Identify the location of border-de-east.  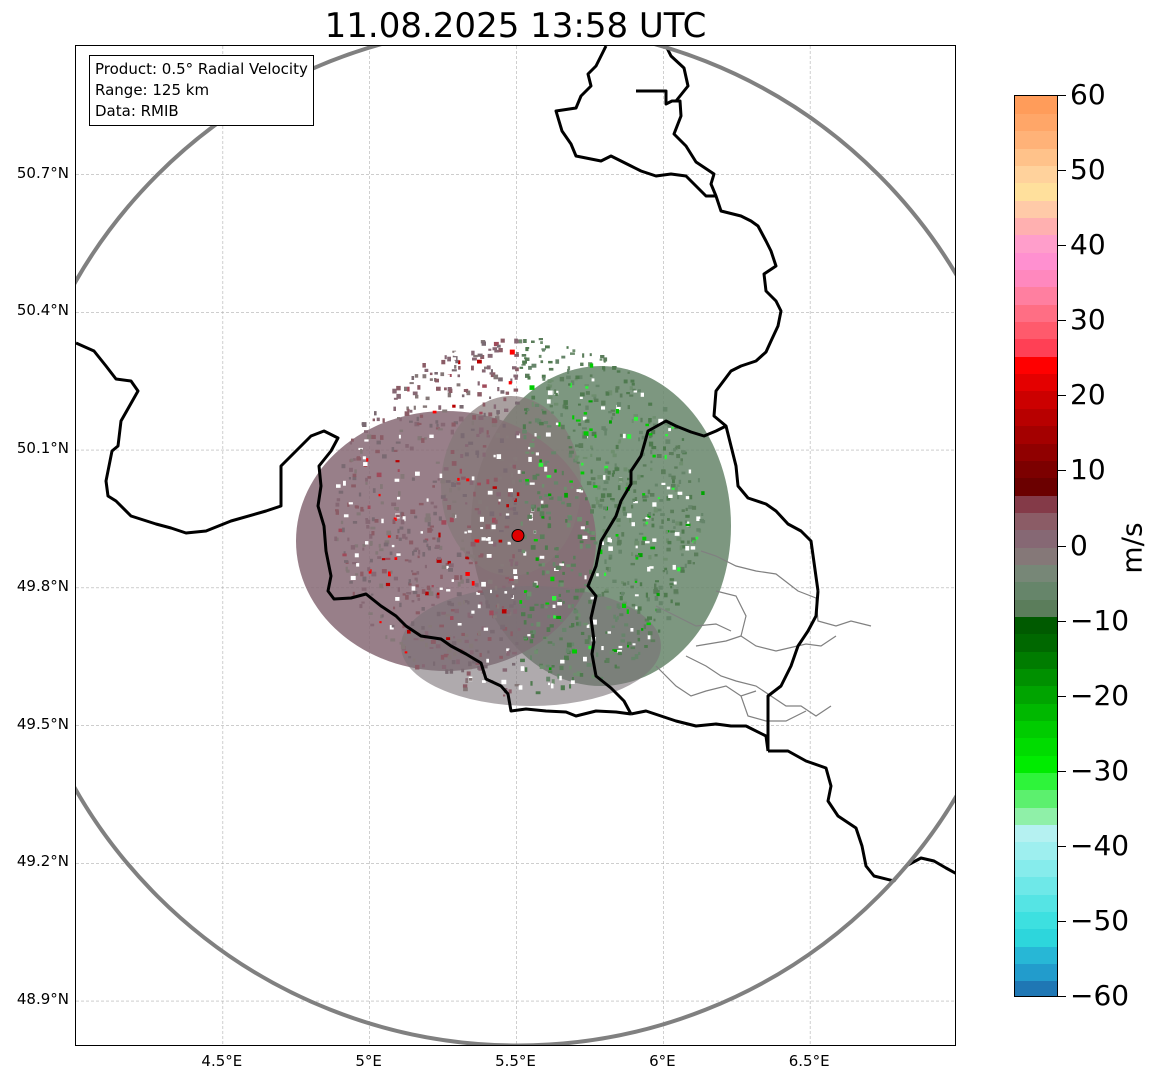
(793, 670).